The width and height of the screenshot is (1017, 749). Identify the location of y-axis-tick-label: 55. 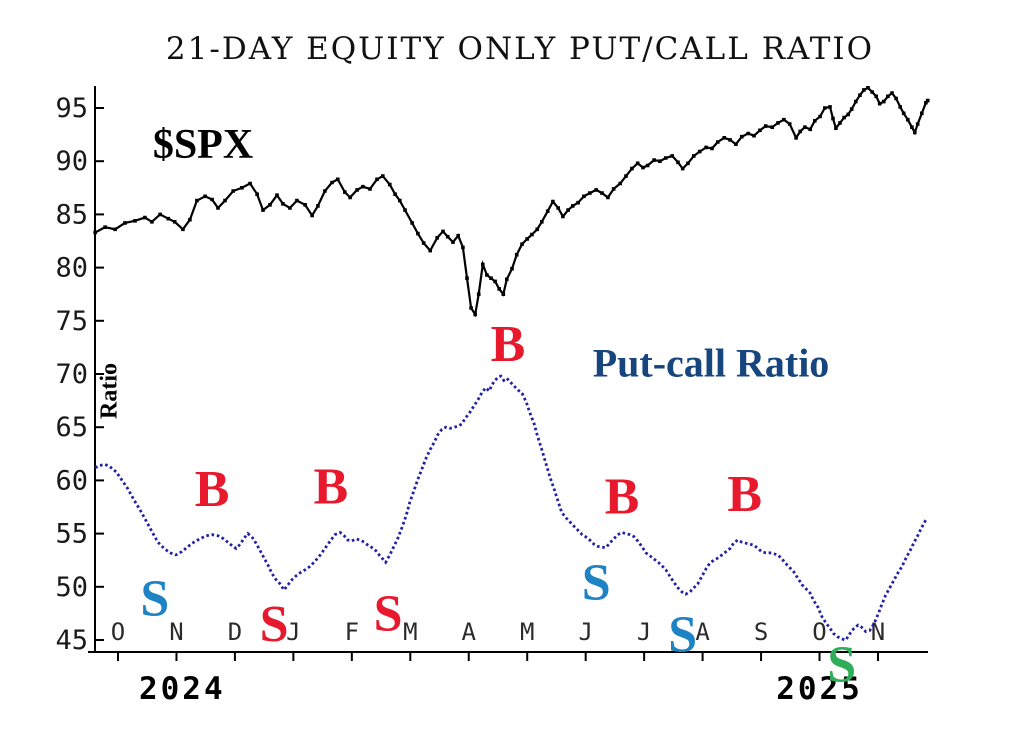
(71, 534).